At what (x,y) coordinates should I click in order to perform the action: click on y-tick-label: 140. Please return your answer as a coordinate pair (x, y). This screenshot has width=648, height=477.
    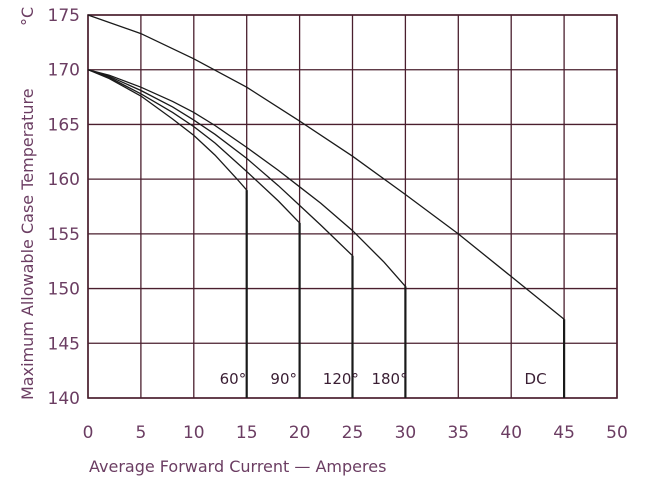
    Looking at the image, I should click on (64, 399).